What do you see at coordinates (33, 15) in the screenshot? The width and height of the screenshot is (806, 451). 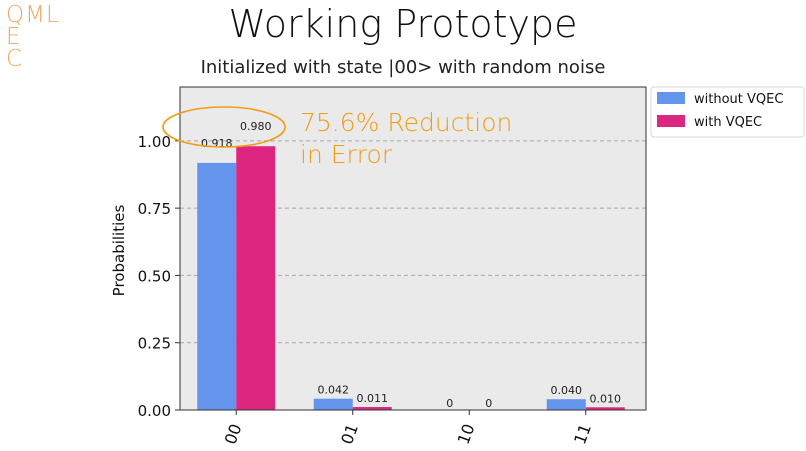 I see `logo-line-1: QML` at bounding box center [33, 15].